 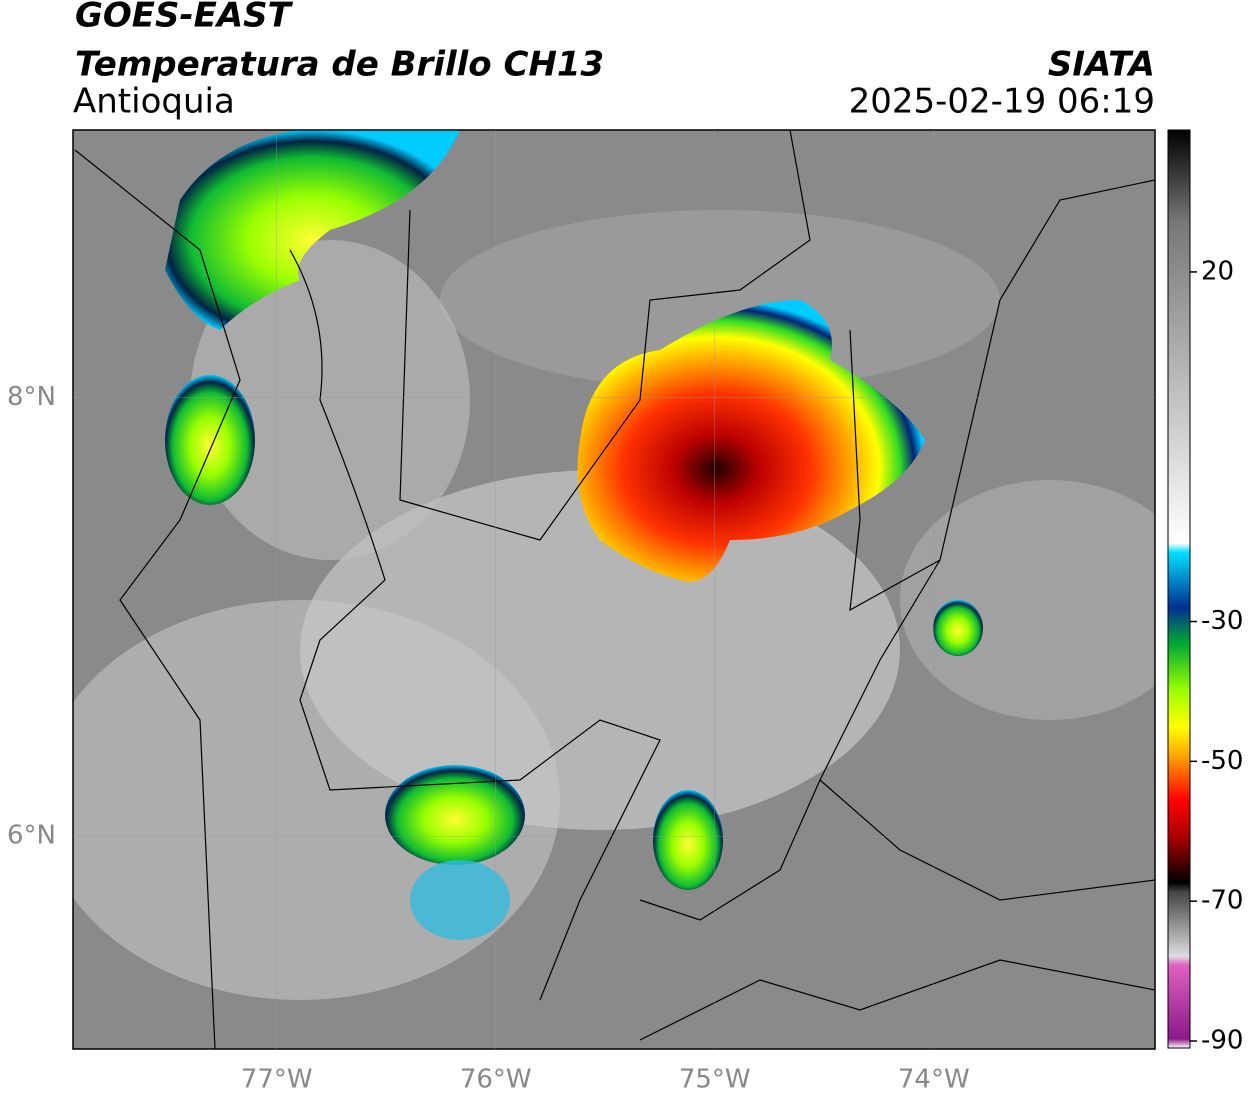 I want to click on subtitle: Temperatura de Brillo CH13, so click(x=339, y=65).